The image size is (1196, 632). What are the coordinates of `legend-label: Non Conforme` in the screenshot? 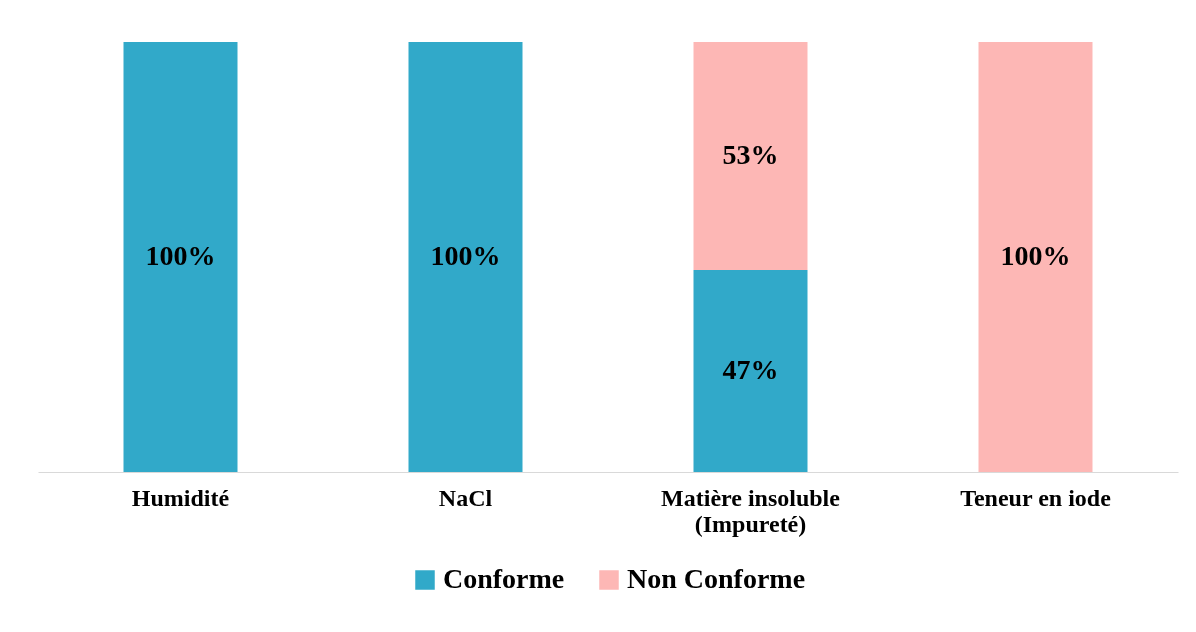 It's located at (716, 578).